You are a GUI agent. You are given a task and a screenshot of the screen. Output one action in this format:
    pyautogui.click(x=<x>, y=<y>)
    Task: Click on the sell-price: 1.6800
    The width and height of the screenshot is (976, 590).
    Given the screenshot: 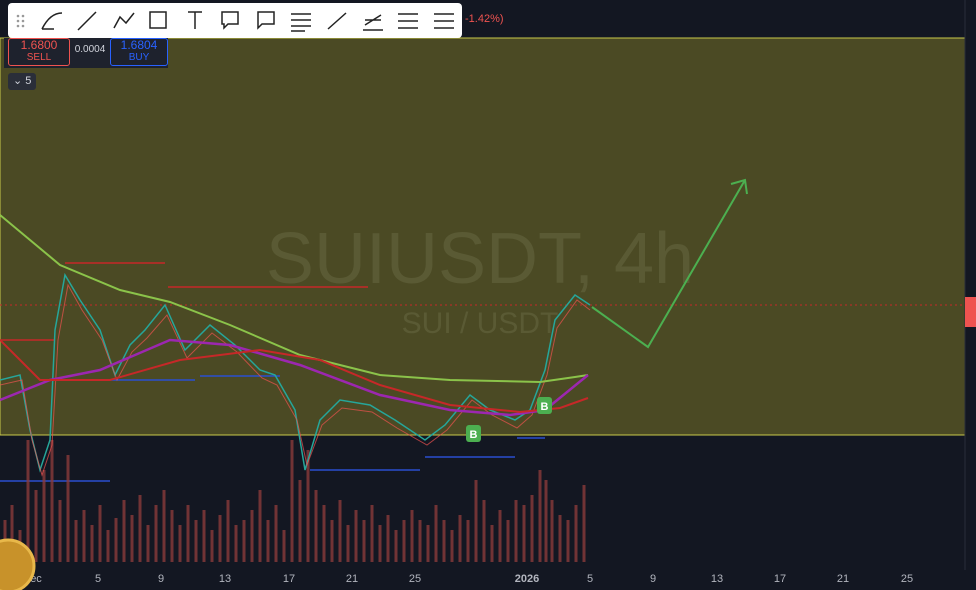 What is the action you would take?
    pyautogui.click(x=39, y=45)
    